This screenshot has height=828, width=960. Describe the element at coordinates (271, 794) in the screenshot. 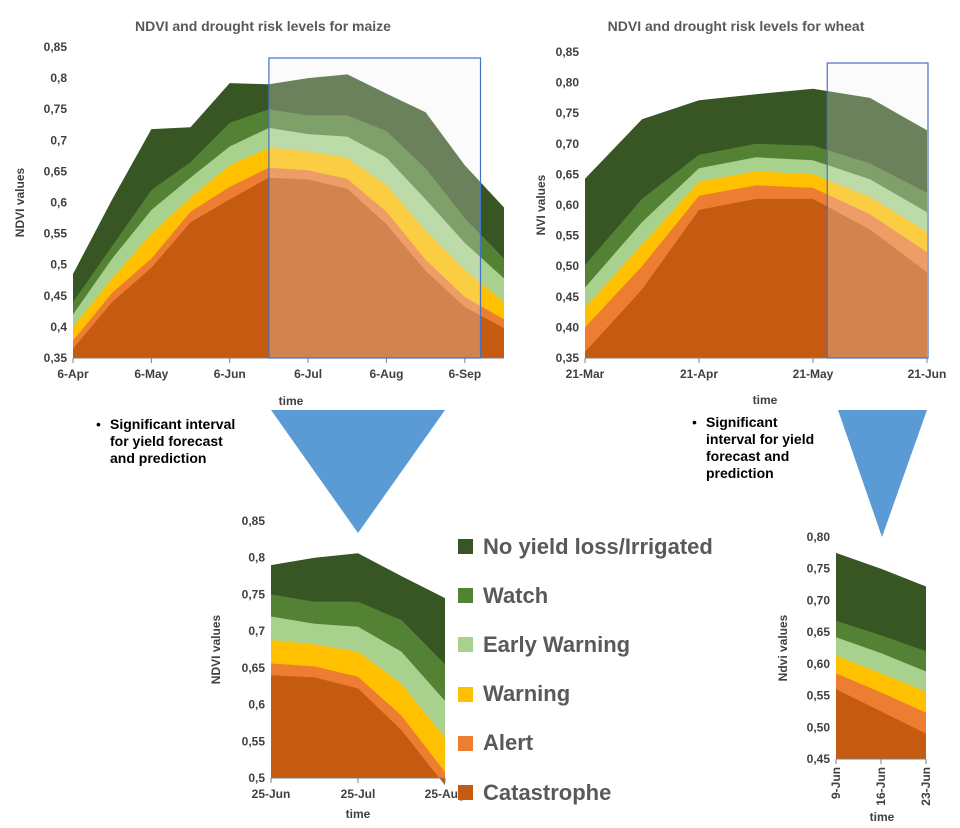

I see `x-tick-label: 25-Jun` at that location.